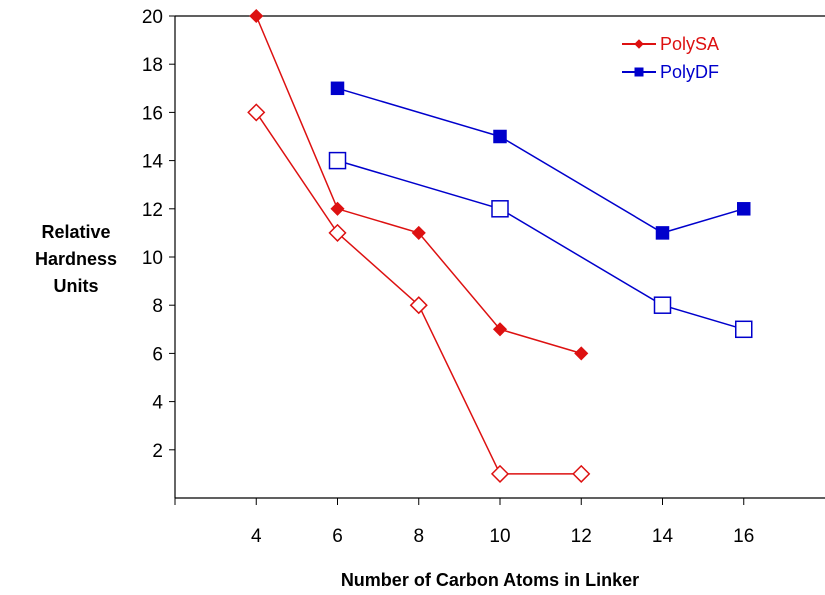 Image resolution: width=825 pixels, height=595 pixels. What do you see at coordinates (743, 536) in the screenshot?
I see `x-tick-label: 16` at bounding box center [743, 536].